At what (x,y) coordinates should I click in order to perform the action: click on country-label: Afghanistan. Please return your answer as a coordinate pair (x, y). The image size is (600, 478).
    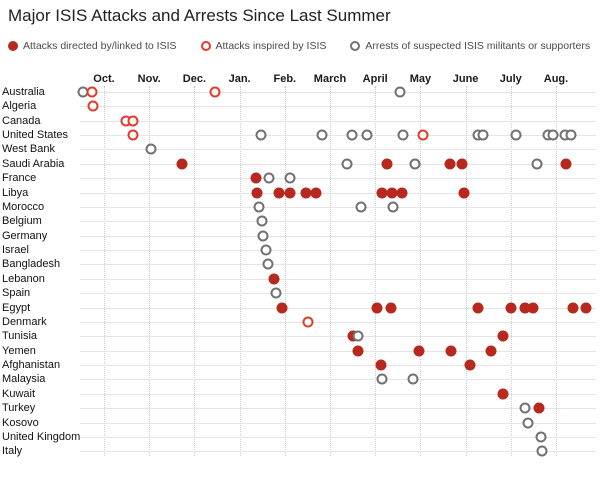
    Looking at the image, I should click on (31, 364).